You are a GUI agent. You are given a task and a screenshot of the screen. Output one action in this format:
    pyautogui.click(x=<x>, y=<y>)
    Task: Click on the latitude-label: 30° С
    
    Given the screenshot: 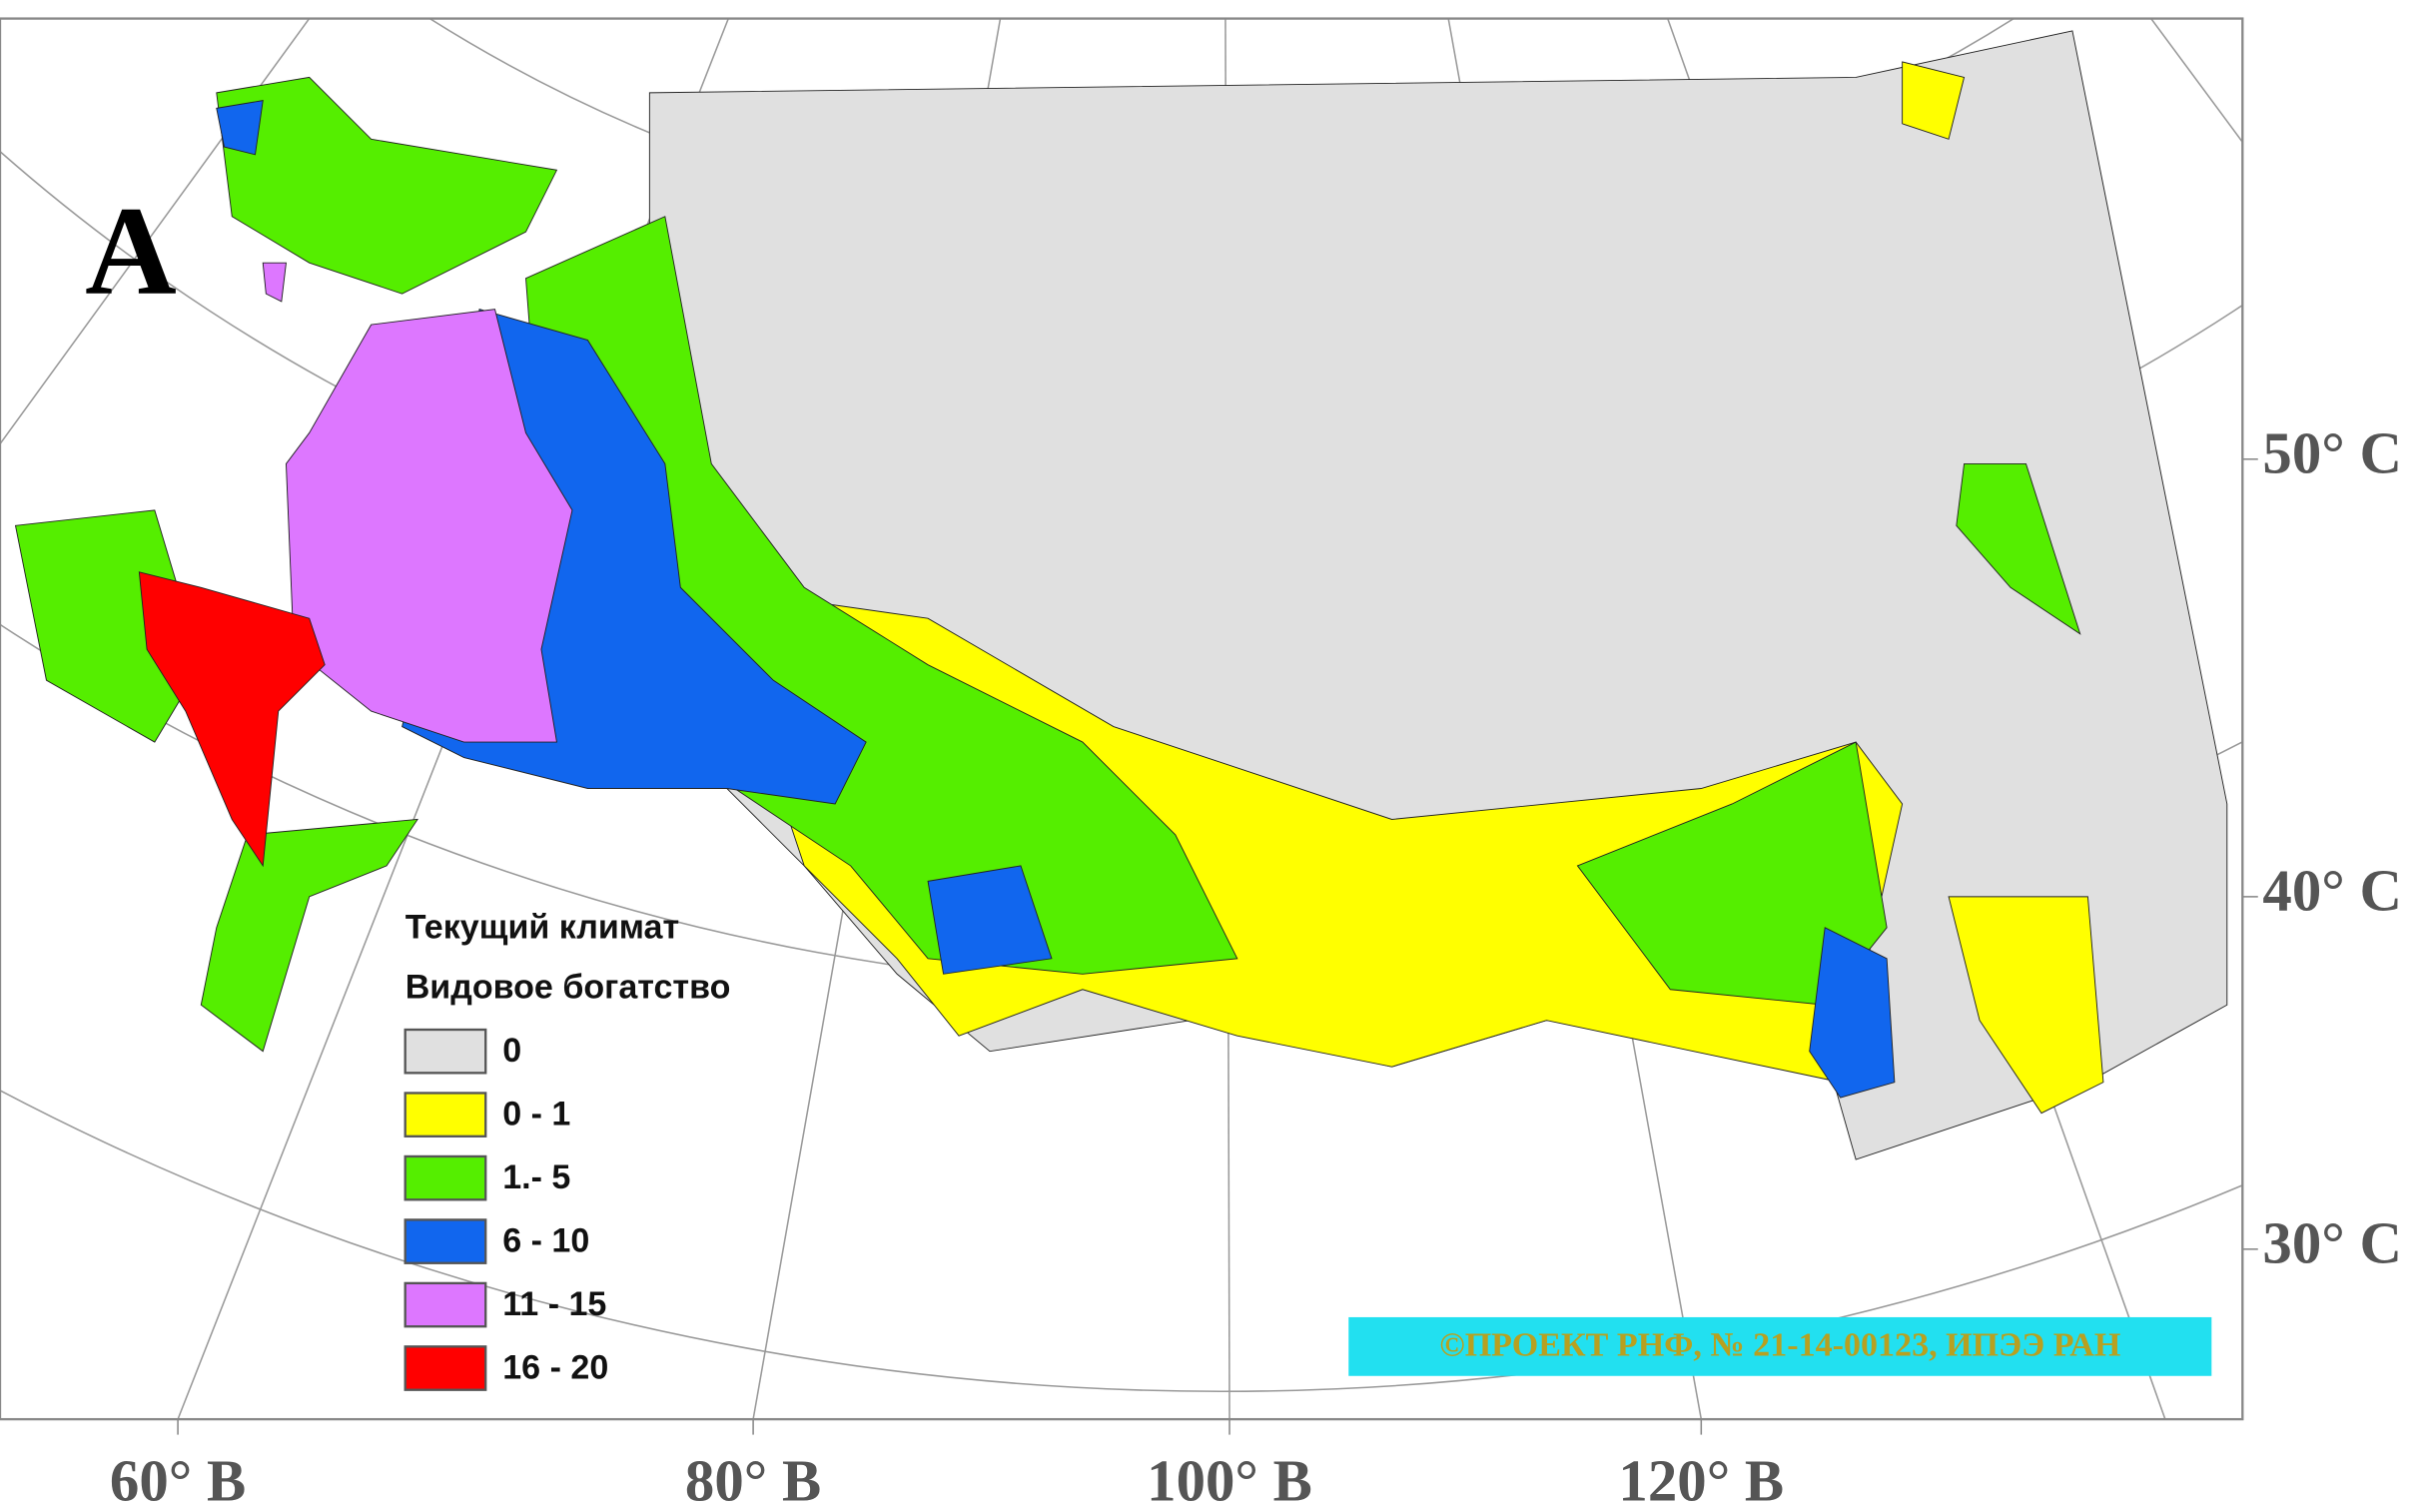 What is the action you would take?
    pyautogui.click(x=2332, y=1243)
    